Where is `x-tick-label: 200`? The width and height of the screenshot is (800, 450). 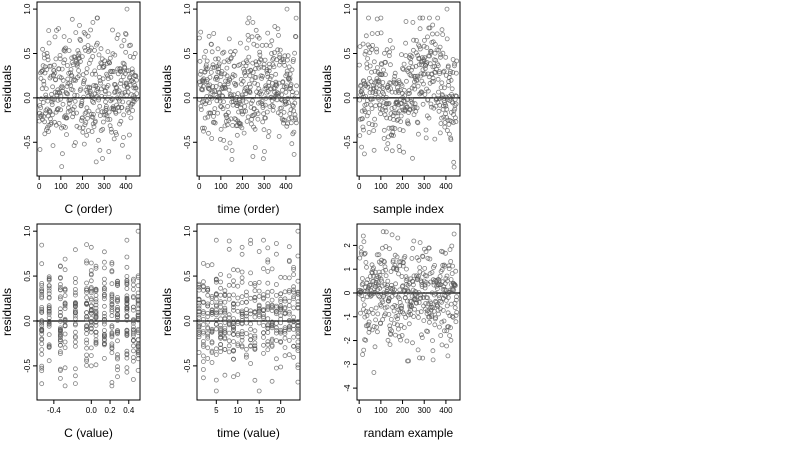
x-tick-label: 200 is located at coordinates (243, 186).